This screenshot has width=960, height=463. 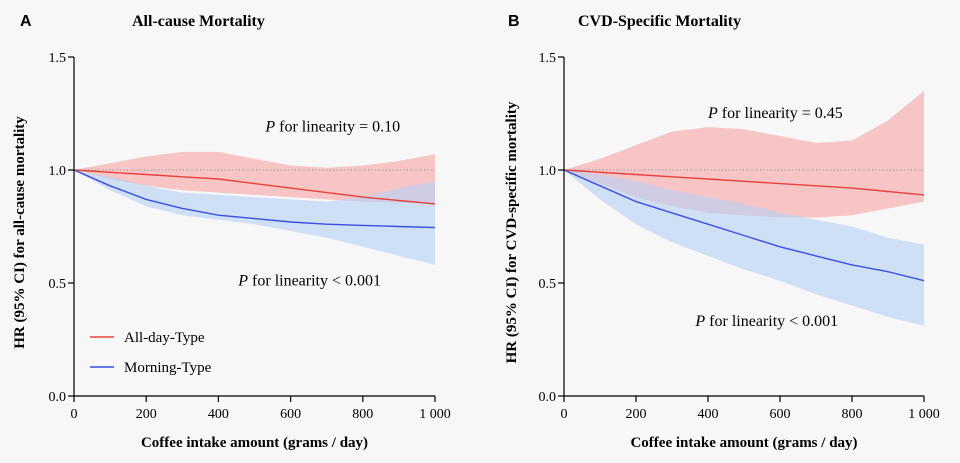 What do you see at coordinates (198, 21) in the screenshot?
I see `panel-title: All-cause Mortality` at bounding box center [198, 21].